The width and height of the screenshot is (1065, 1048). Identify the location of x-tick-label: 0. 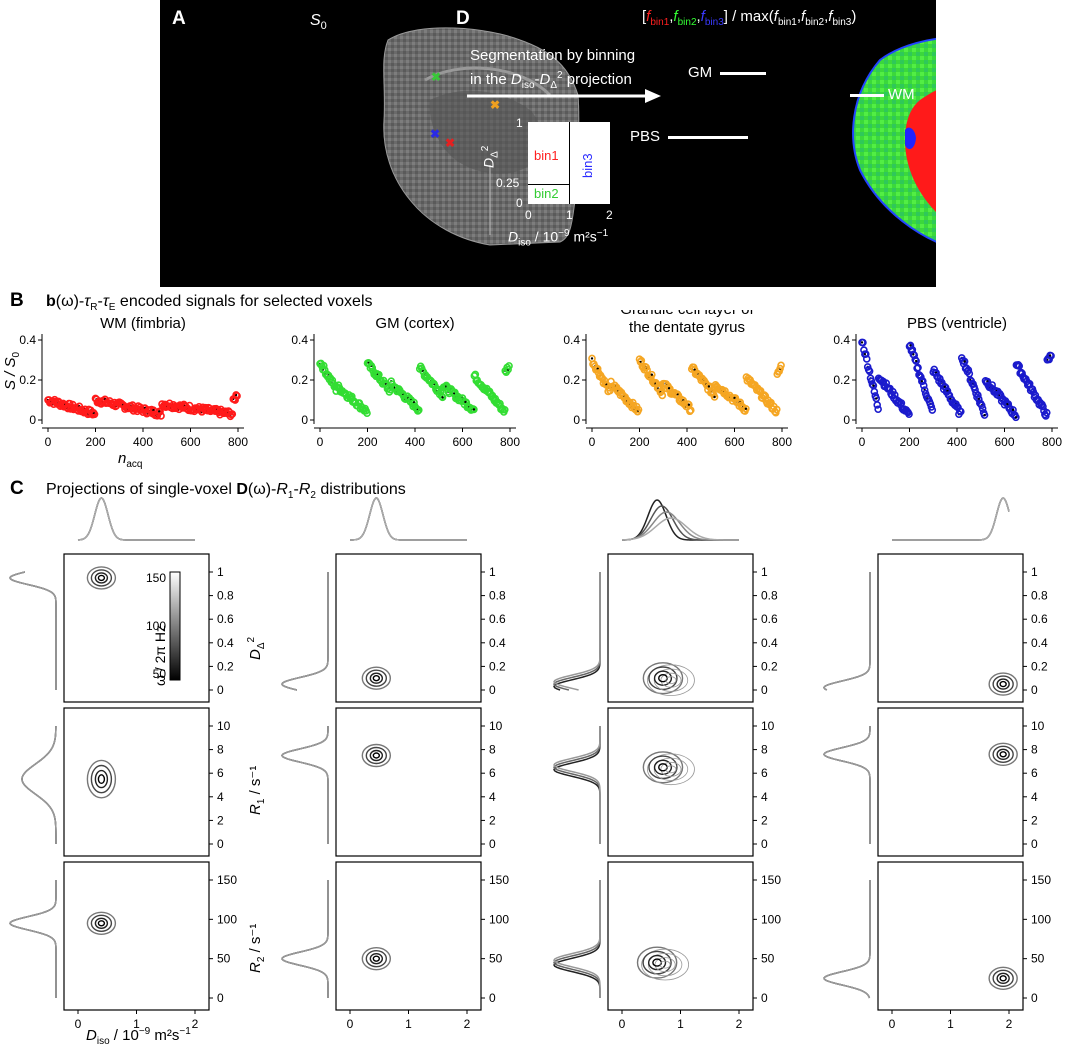
(350, 1024).